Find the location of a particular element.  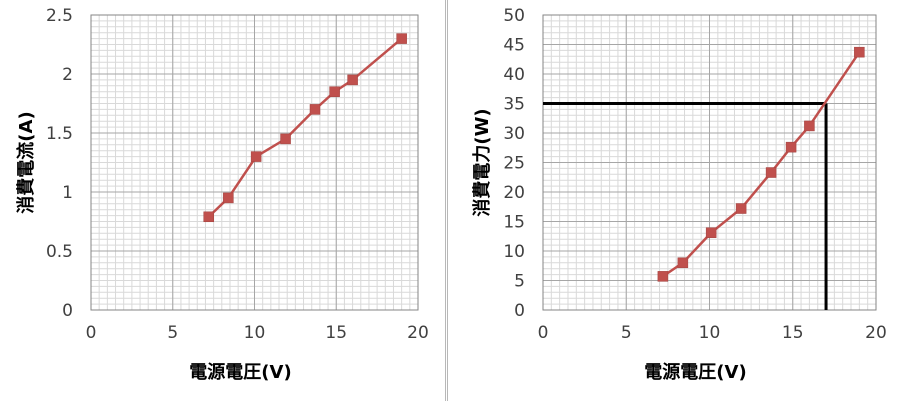

y-tick-label: 5 is located at coordinates (519, 282).